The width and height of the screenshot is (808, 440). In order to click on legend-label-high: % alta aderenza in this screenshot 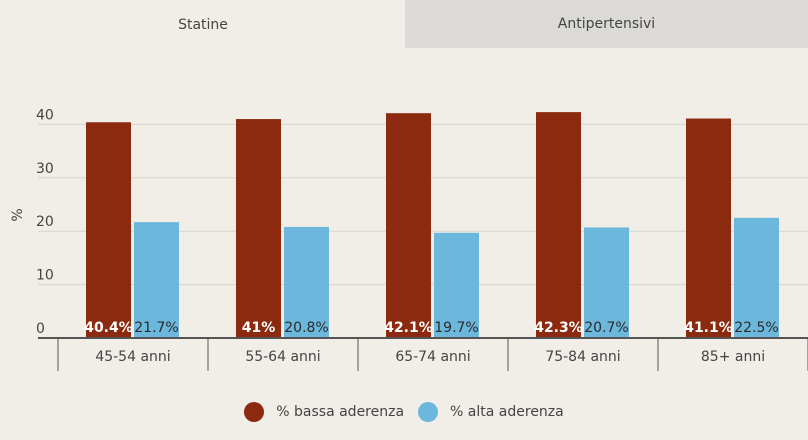, I will do `click(507, 412)`.